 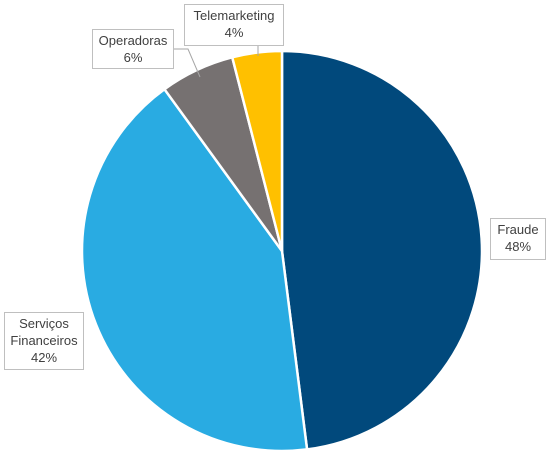 What do you see at coordinates (518, 246) in the screenshot?
I see `slice-value-fraude: 48%` at bounding box center [518, 246].